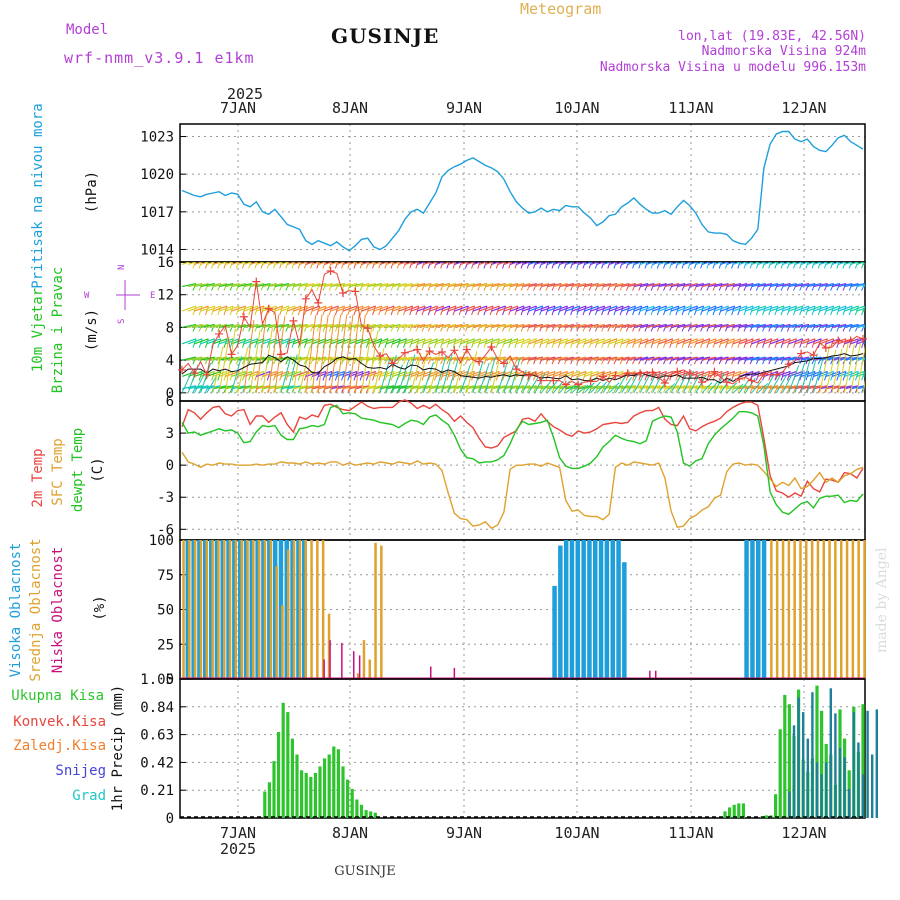 The height and width of the screenshot is (900, 900). Describe the element at coordinates (36, 609) in the screenshot. I see `cloud-title-mid: Srednja Oblacnost` at that location.